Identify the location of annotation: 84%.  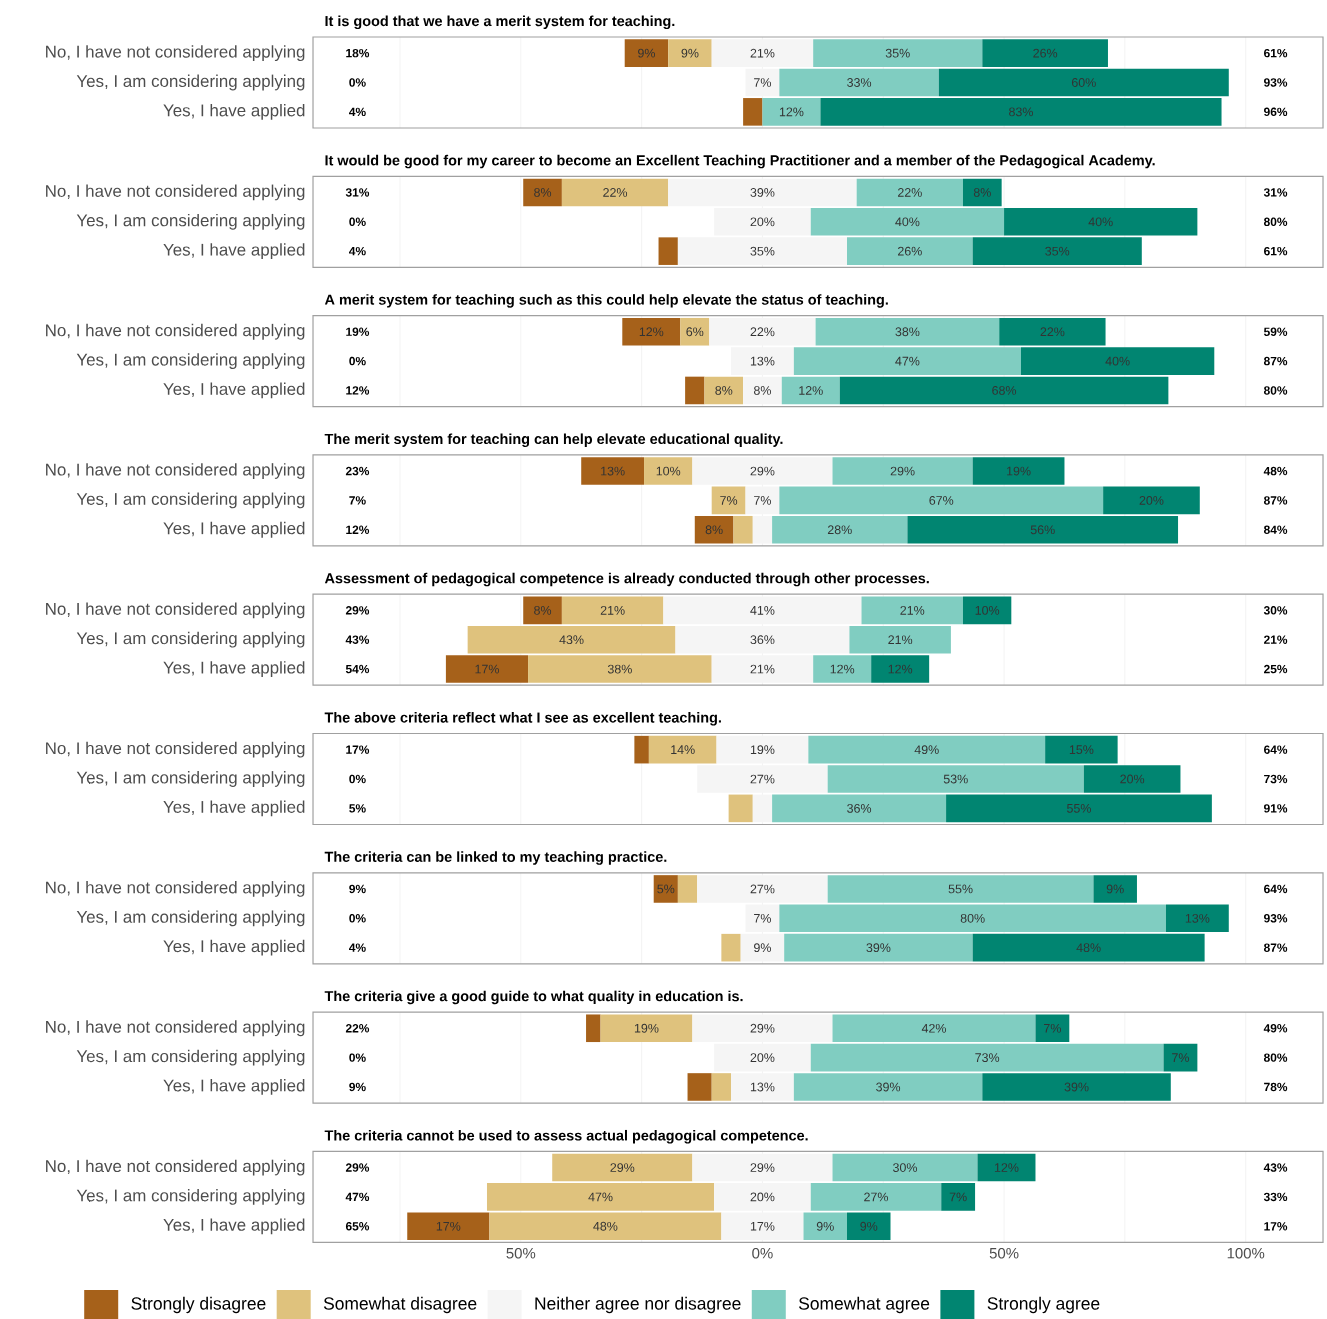
(1275, 529).